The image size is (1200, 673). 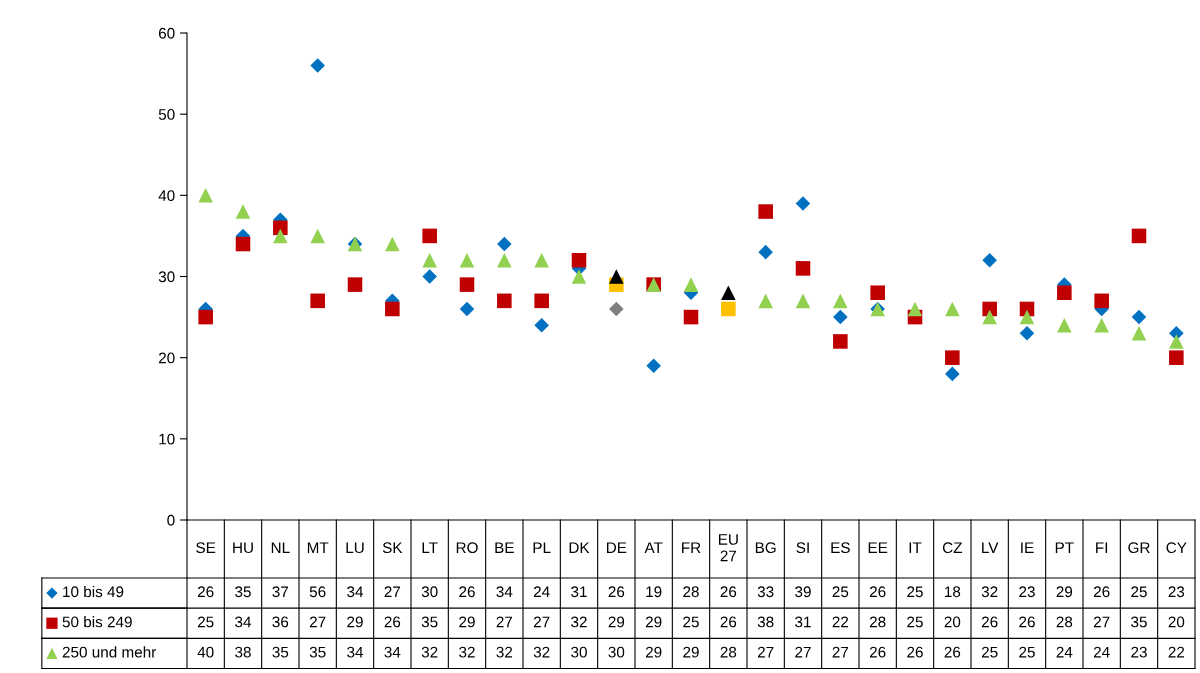 I want to click on x-tick-label: BE, so click(x=504, y=547).